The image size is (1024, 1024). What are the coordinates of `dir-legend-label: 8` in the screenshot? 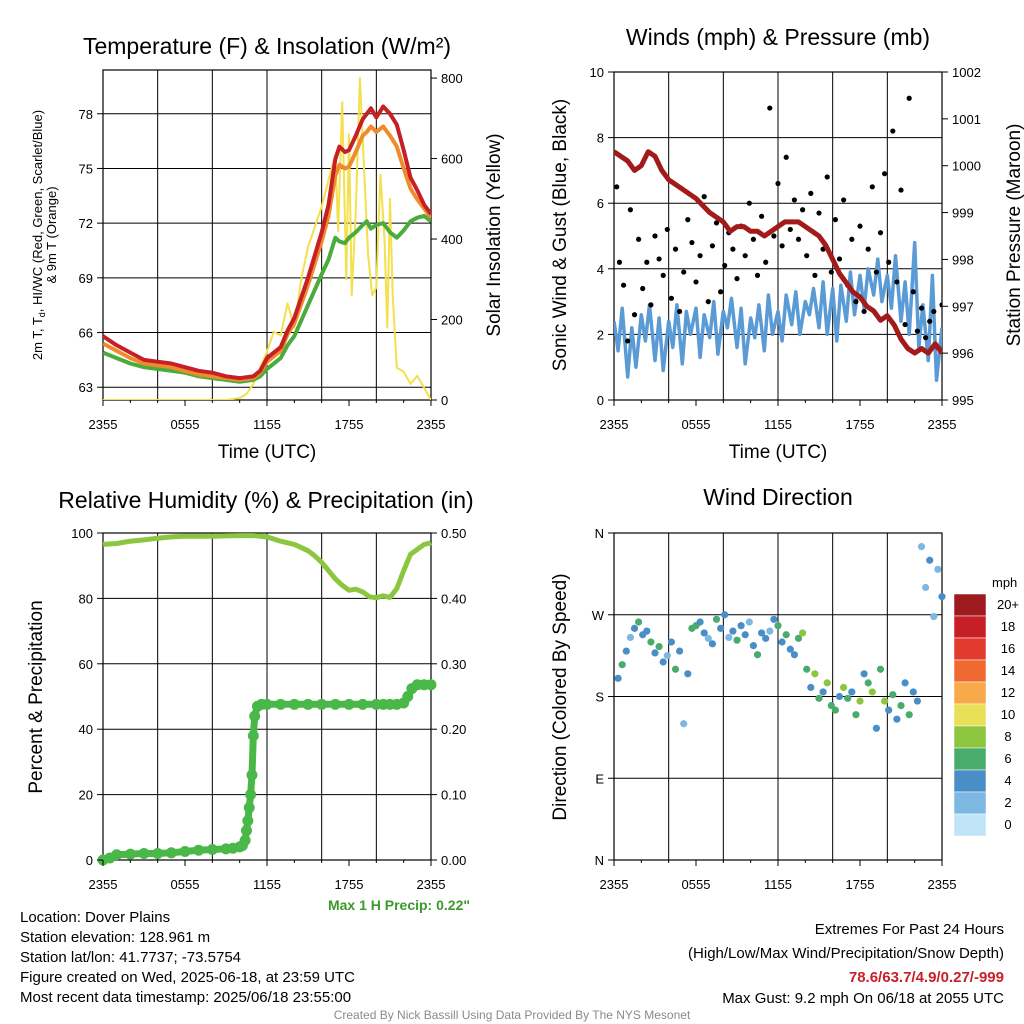 It's located at (1007, 736).